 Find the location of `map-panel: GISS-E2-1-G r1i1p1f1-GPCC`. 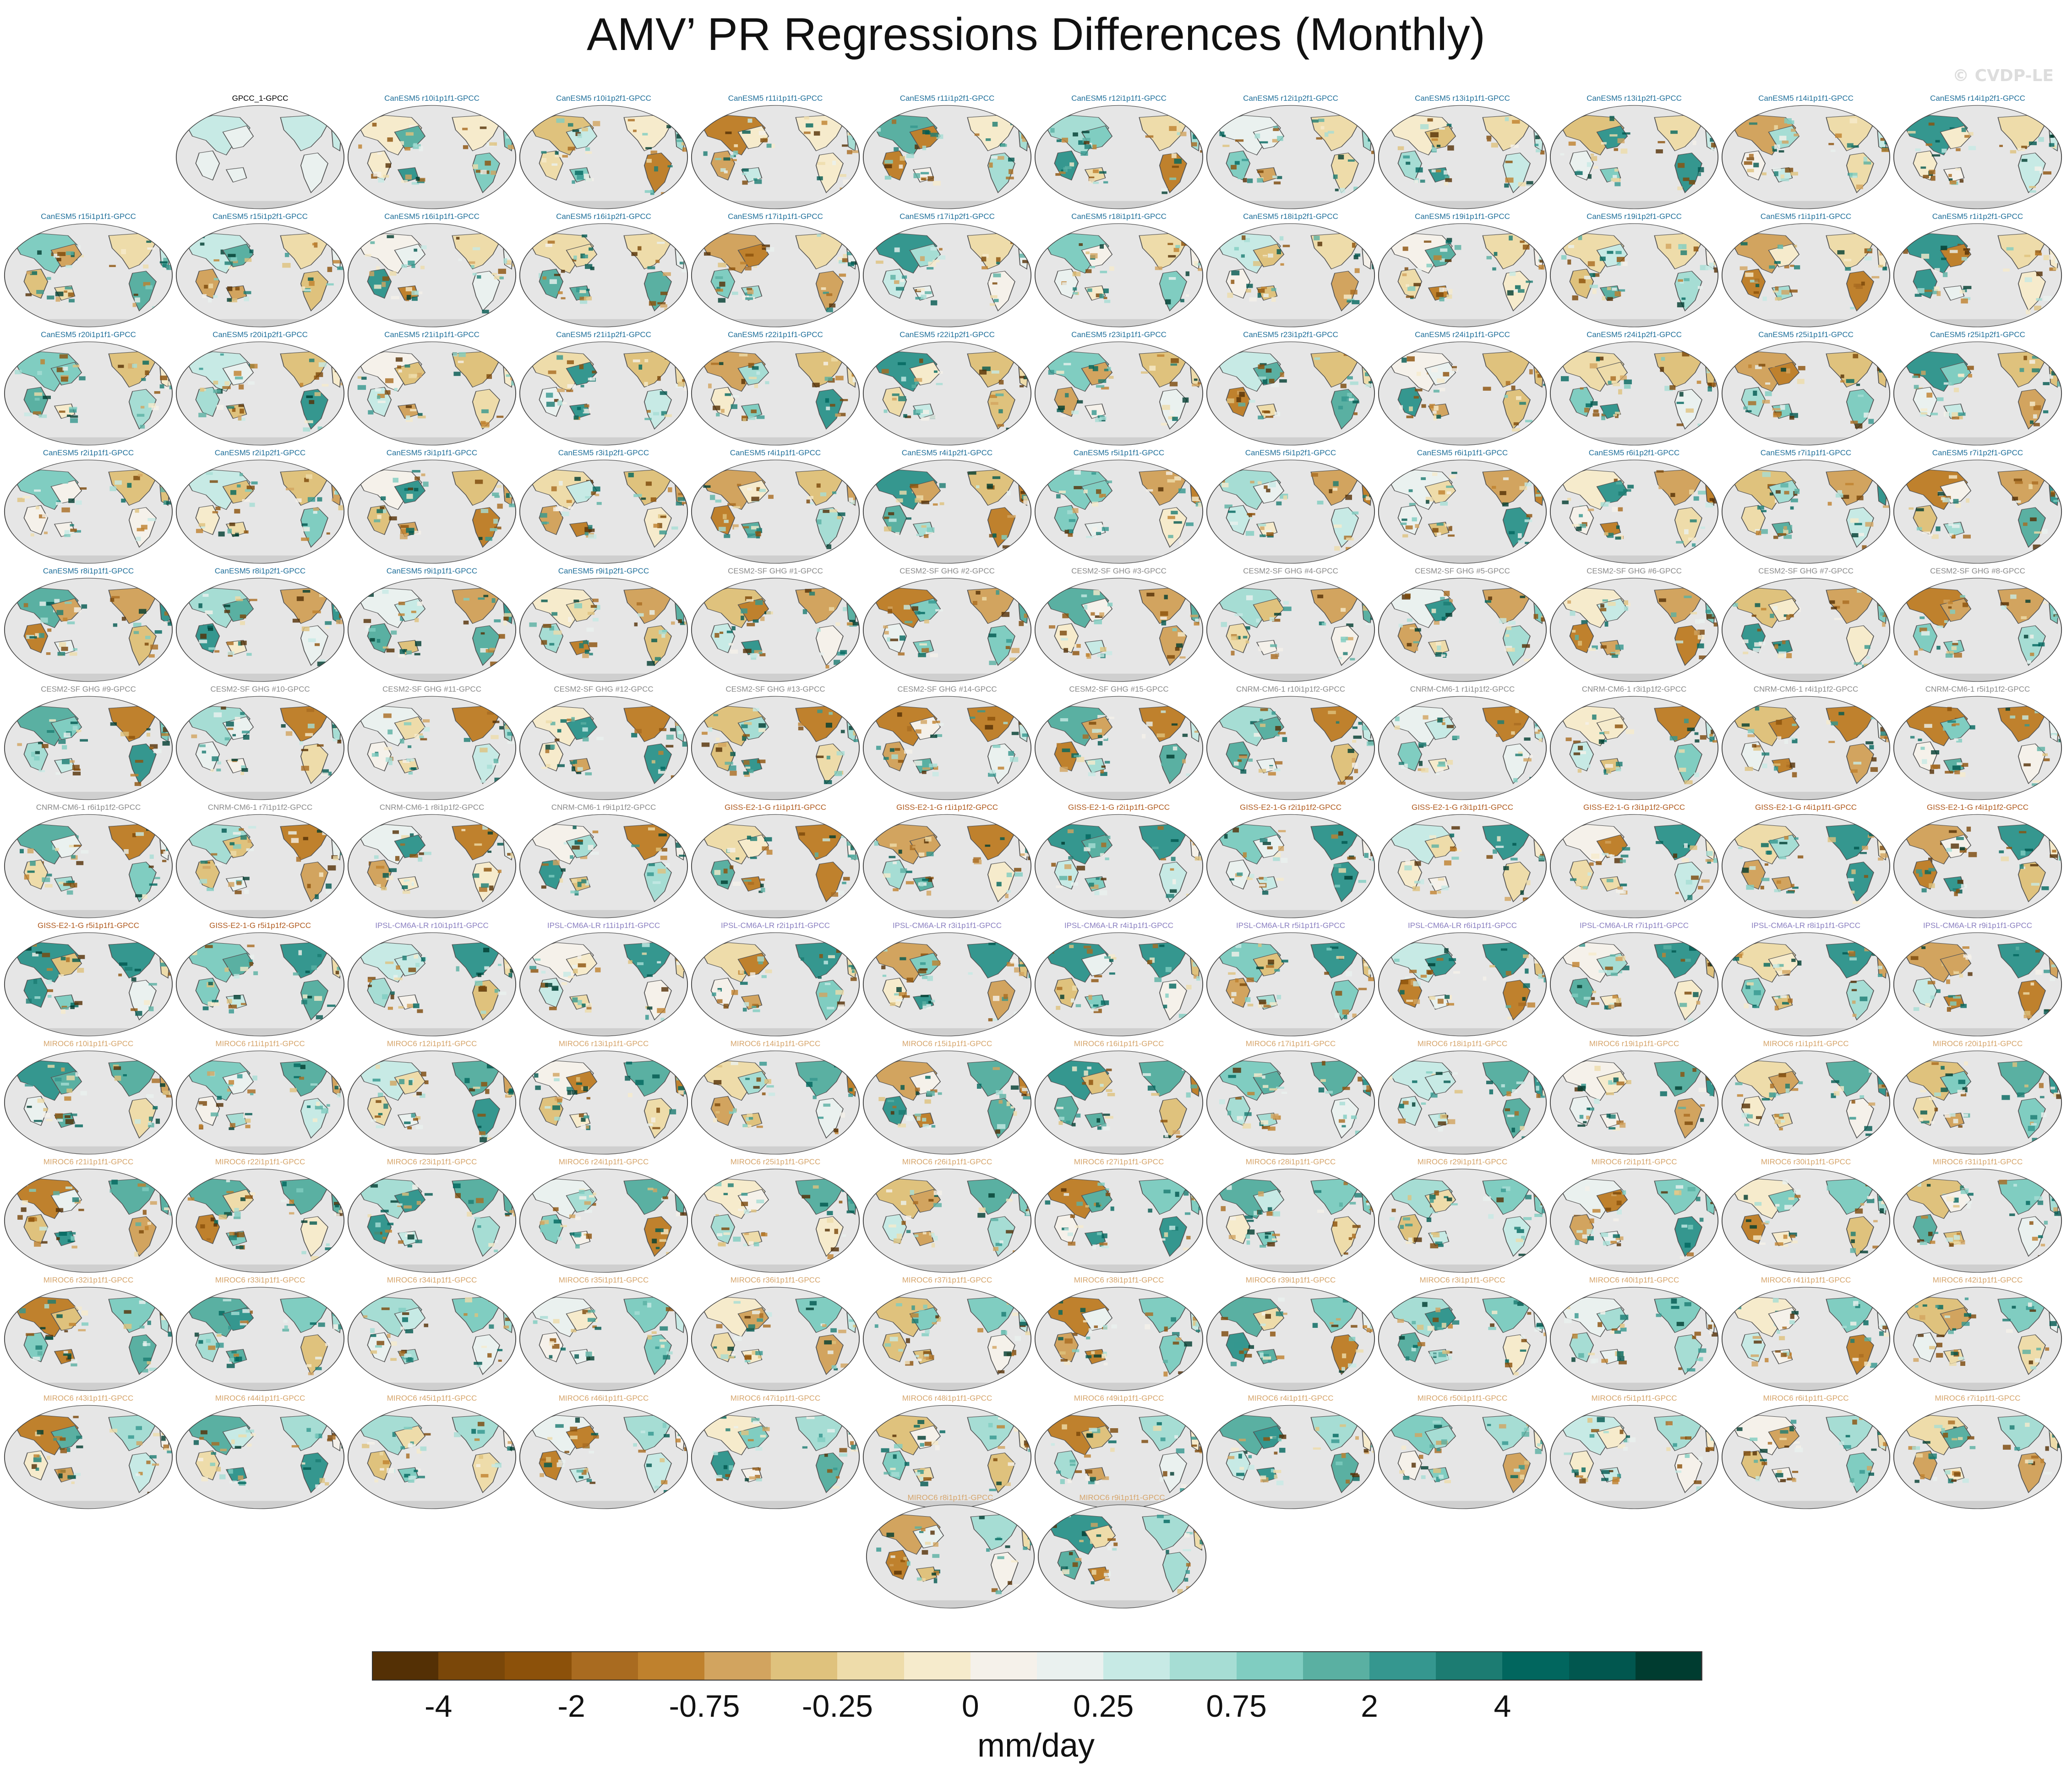

map-panel: GISS-E2-1-G r1i1p1f1-GPCC is located at coordinates (776, 860).